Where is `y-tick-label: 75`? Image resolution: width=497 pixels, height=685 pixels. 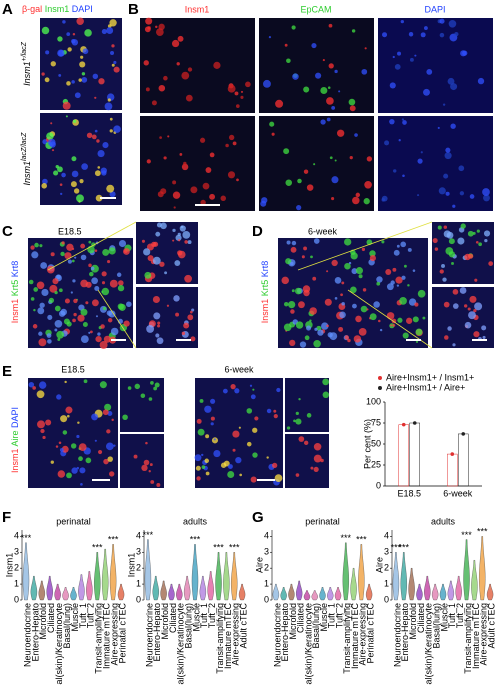
y-tick-label: 75 is located at coordinates (376, 422).